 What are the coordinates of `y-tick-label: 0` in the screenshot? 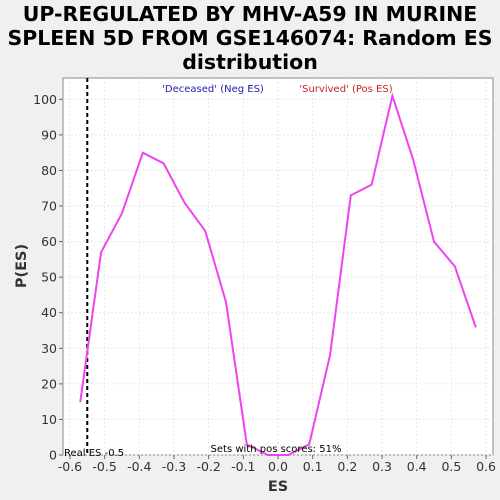 It's located at (53, 455).